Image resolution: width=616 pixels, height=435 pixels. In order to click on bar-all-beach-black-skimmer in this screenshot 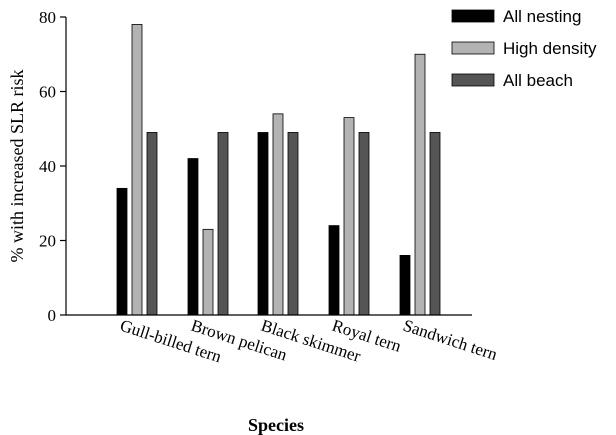, I will do `click(293, 224)`.